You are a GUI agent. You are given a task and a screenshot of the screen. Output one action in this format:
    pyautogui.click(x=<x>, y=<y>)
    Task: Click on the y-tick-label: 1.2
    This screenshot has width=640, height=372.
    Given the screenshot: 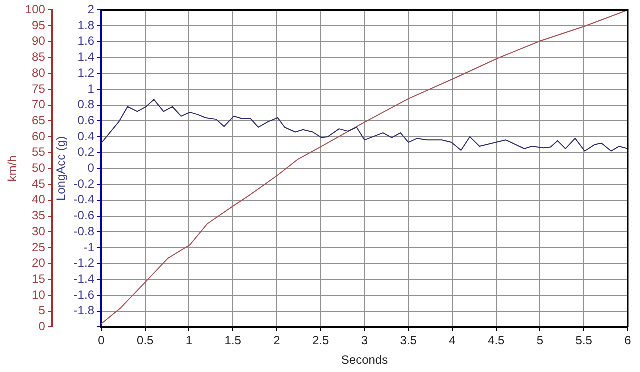 What is the action you would take?
    pyautogui.click(x=86, y=73)
    